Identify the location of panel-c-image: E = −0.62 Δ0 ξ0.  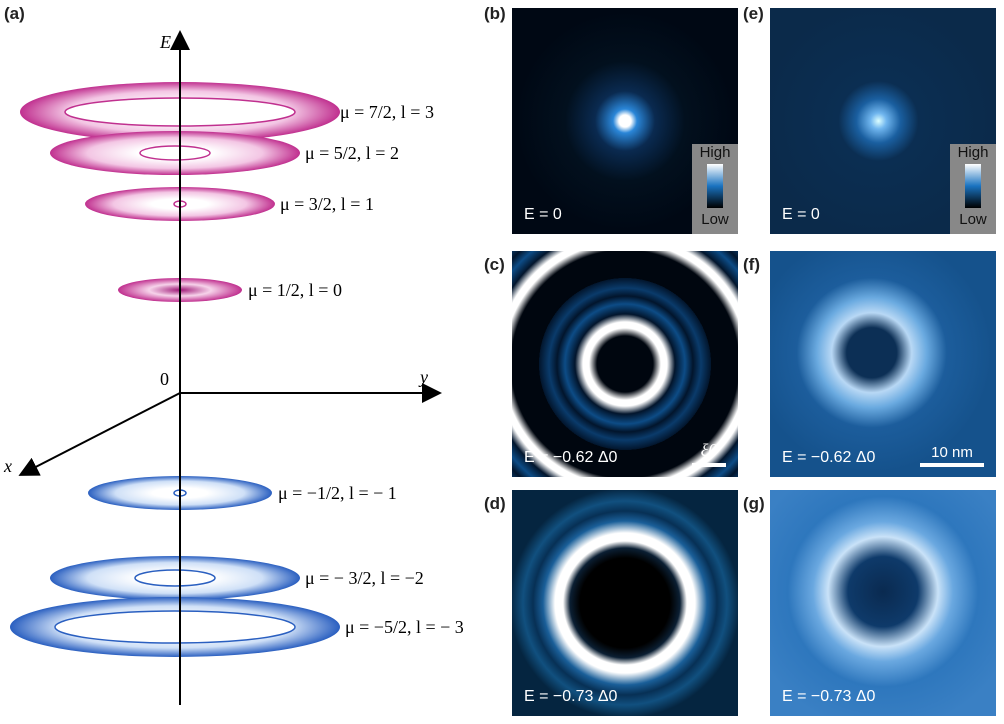
(625, 364).